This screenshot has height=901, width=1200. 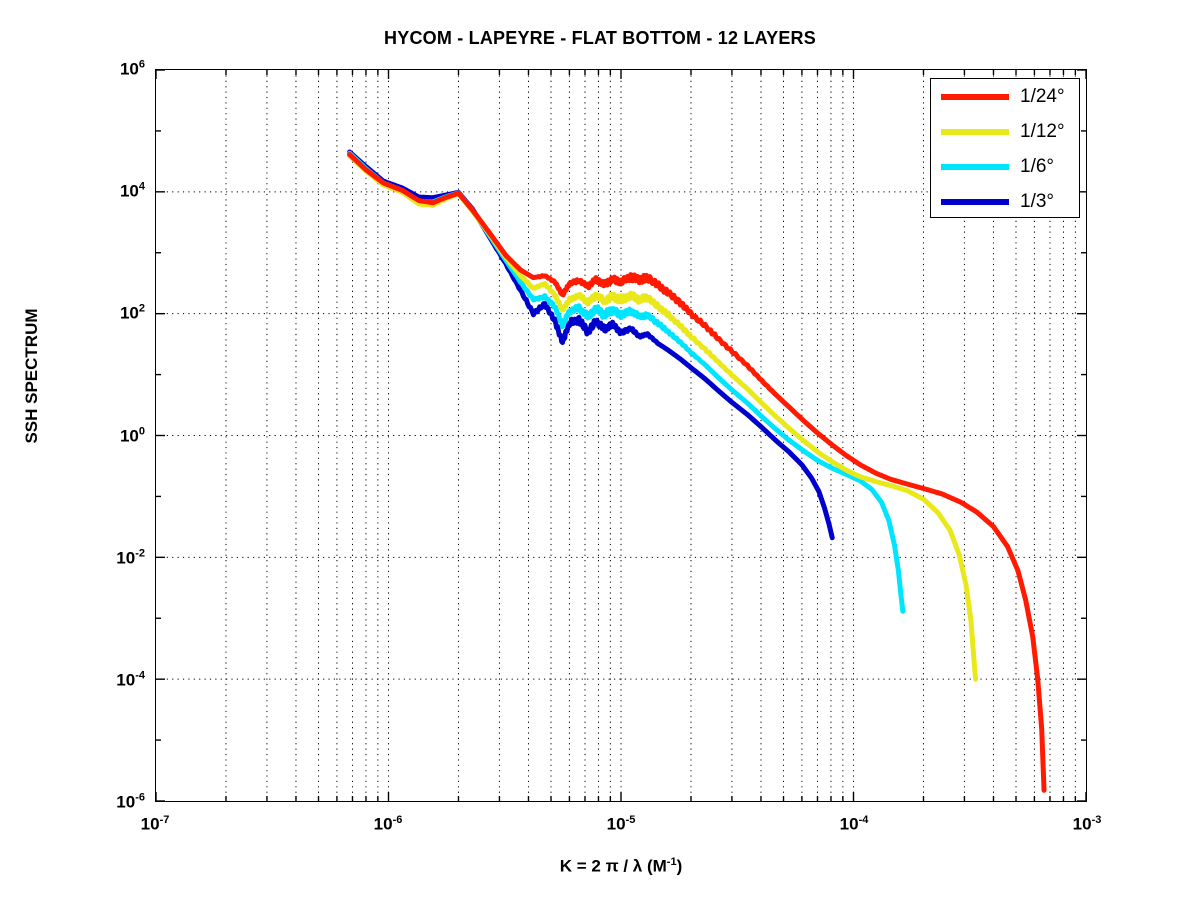 I want to click on legend-item-124: 1/24°, so click(x=1005, y=96).